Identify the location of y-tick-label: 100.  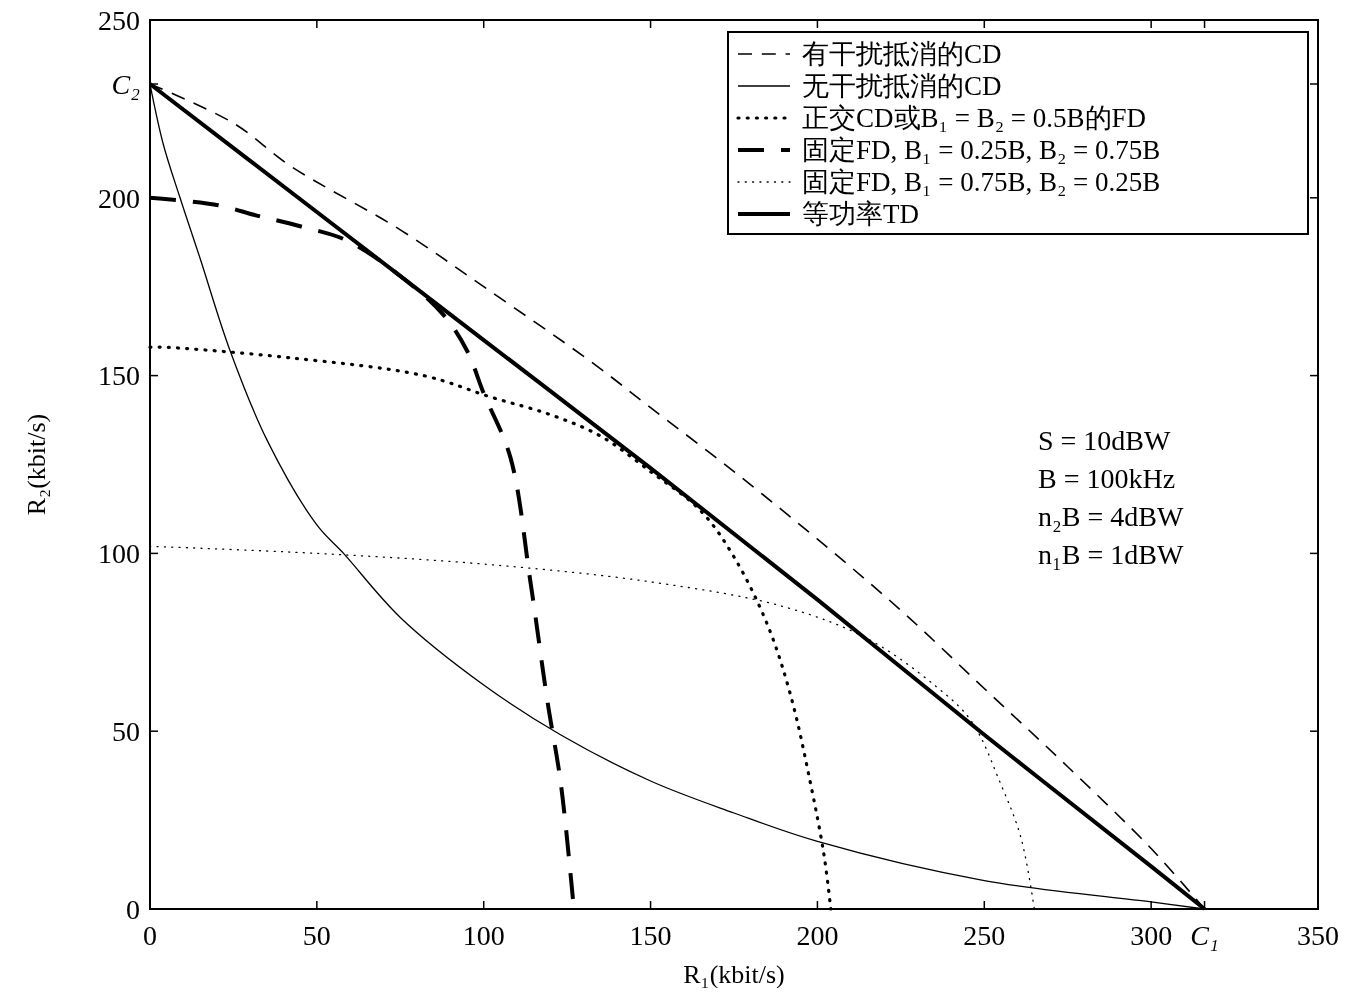
(119, 554).